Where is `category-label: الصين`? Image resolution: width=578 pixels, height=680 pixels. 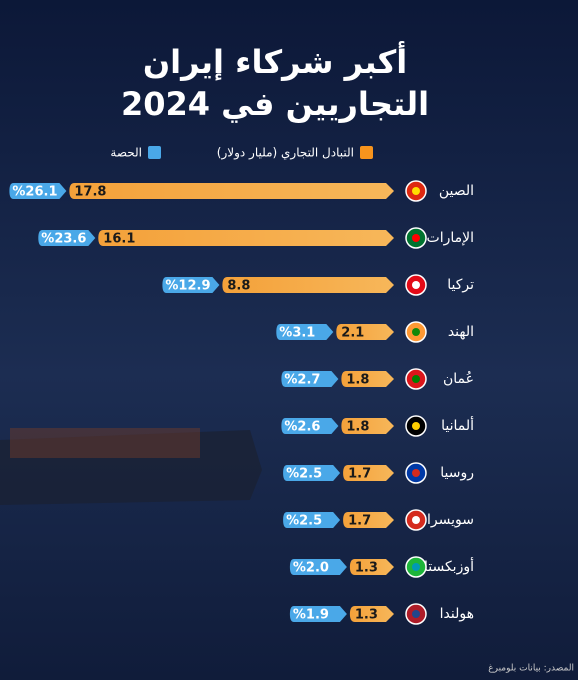
category-label: الصين is located at coordinates (456, 191).